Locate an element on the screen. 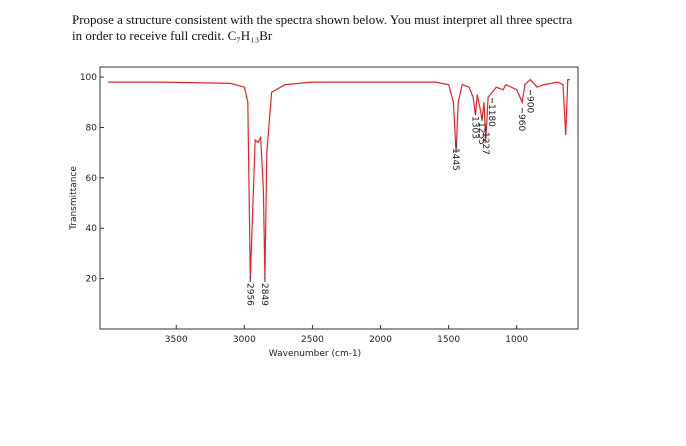 The width and height of the screenshot is (686, 446). peak-label: 1445 is located at coordinates (455, 159).